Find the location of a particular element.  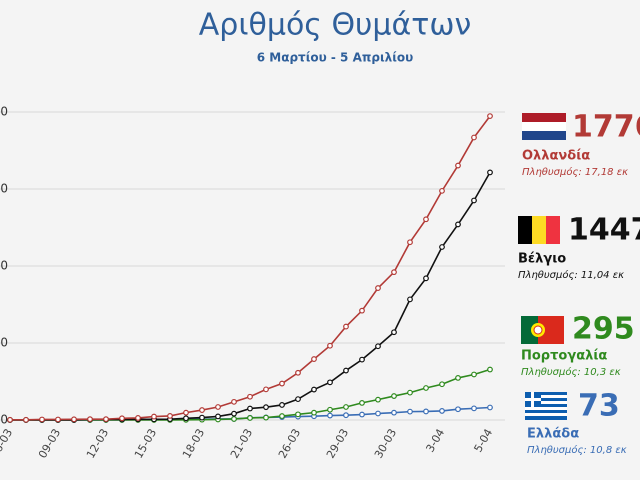

country-total: 1447 is located at coordinates (604, 230).